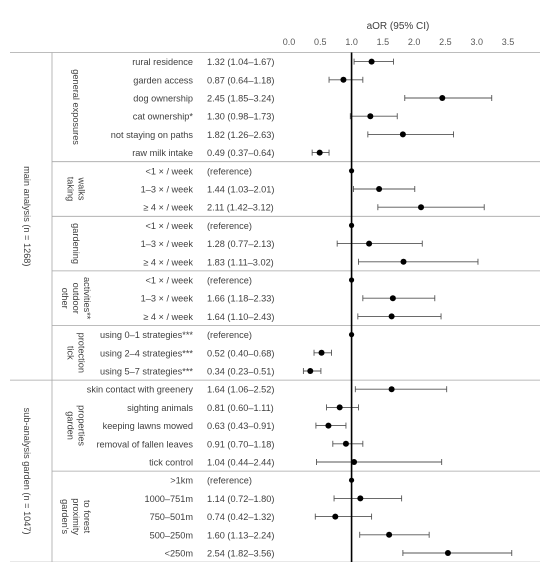 The width and height of the screenshot is (550, 562). What do you see at coordinates (65, 516) in the screenshot?
I see `group-label: garden's` at bounding box center [65, 516].